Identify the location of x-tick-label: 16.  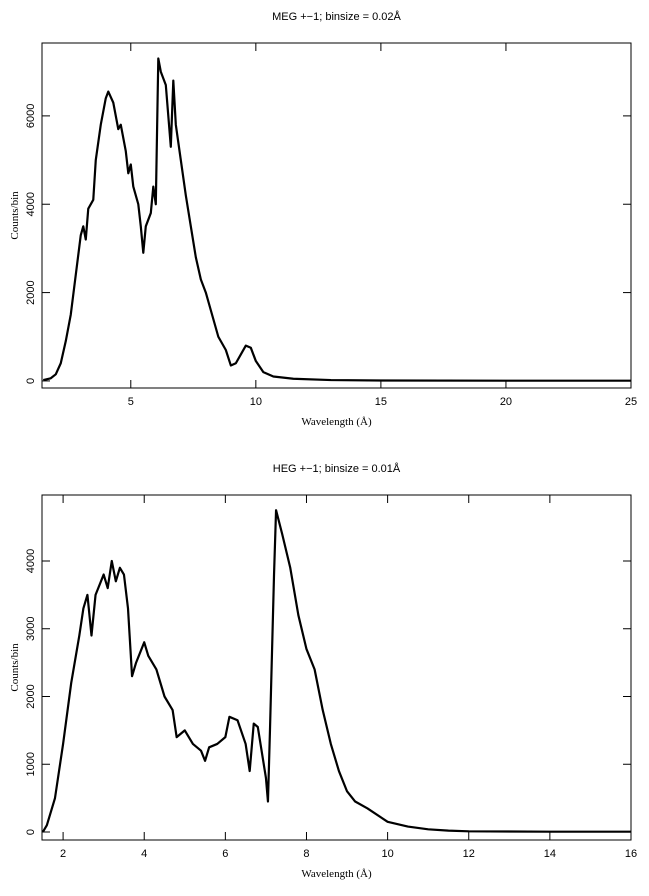
(631, 854).